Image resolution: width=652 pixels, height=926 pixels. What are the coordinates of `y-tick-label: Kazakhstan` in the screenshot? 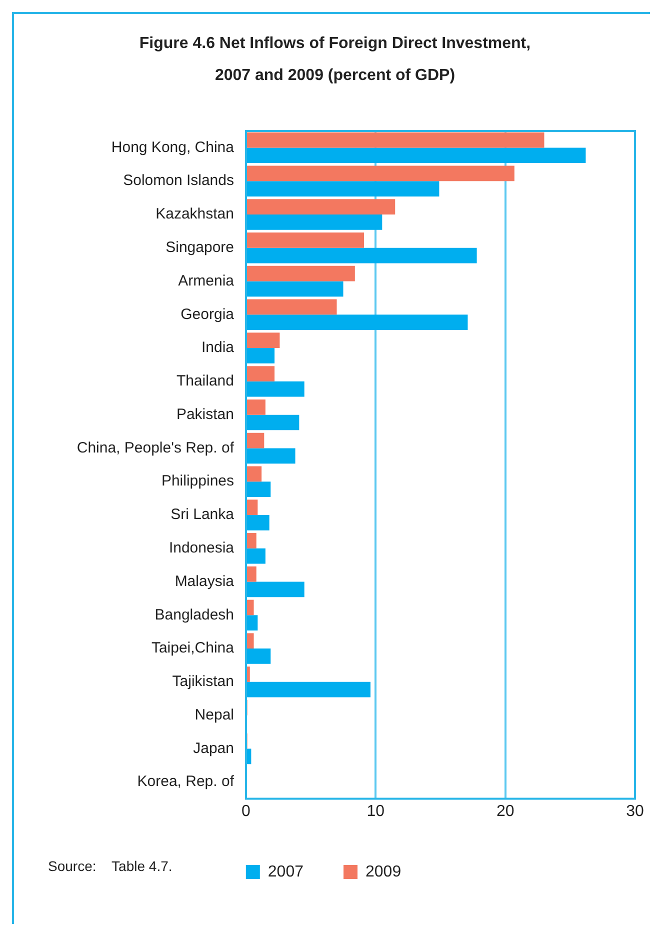 It's located at (195, 214).